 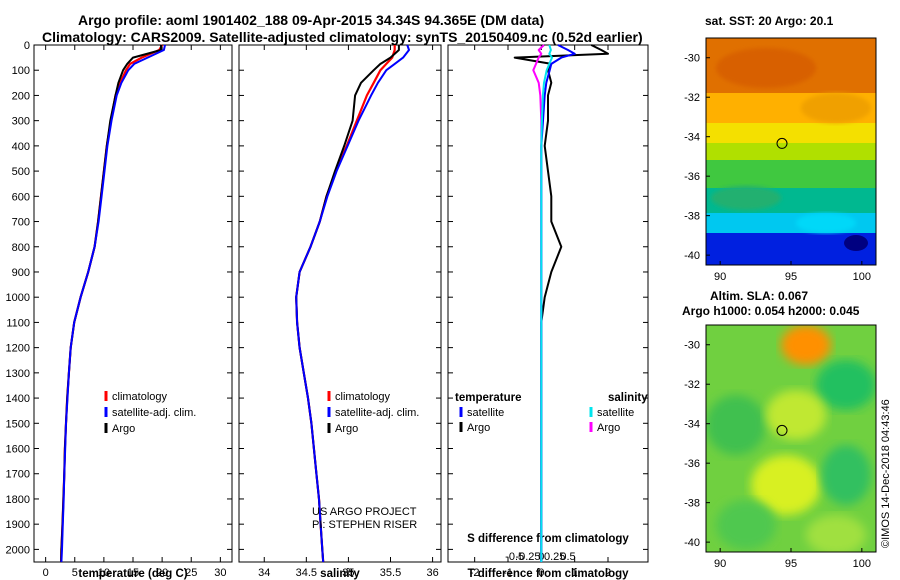 I want to click on x-tick-label: 15, so click(x=133, y=573).